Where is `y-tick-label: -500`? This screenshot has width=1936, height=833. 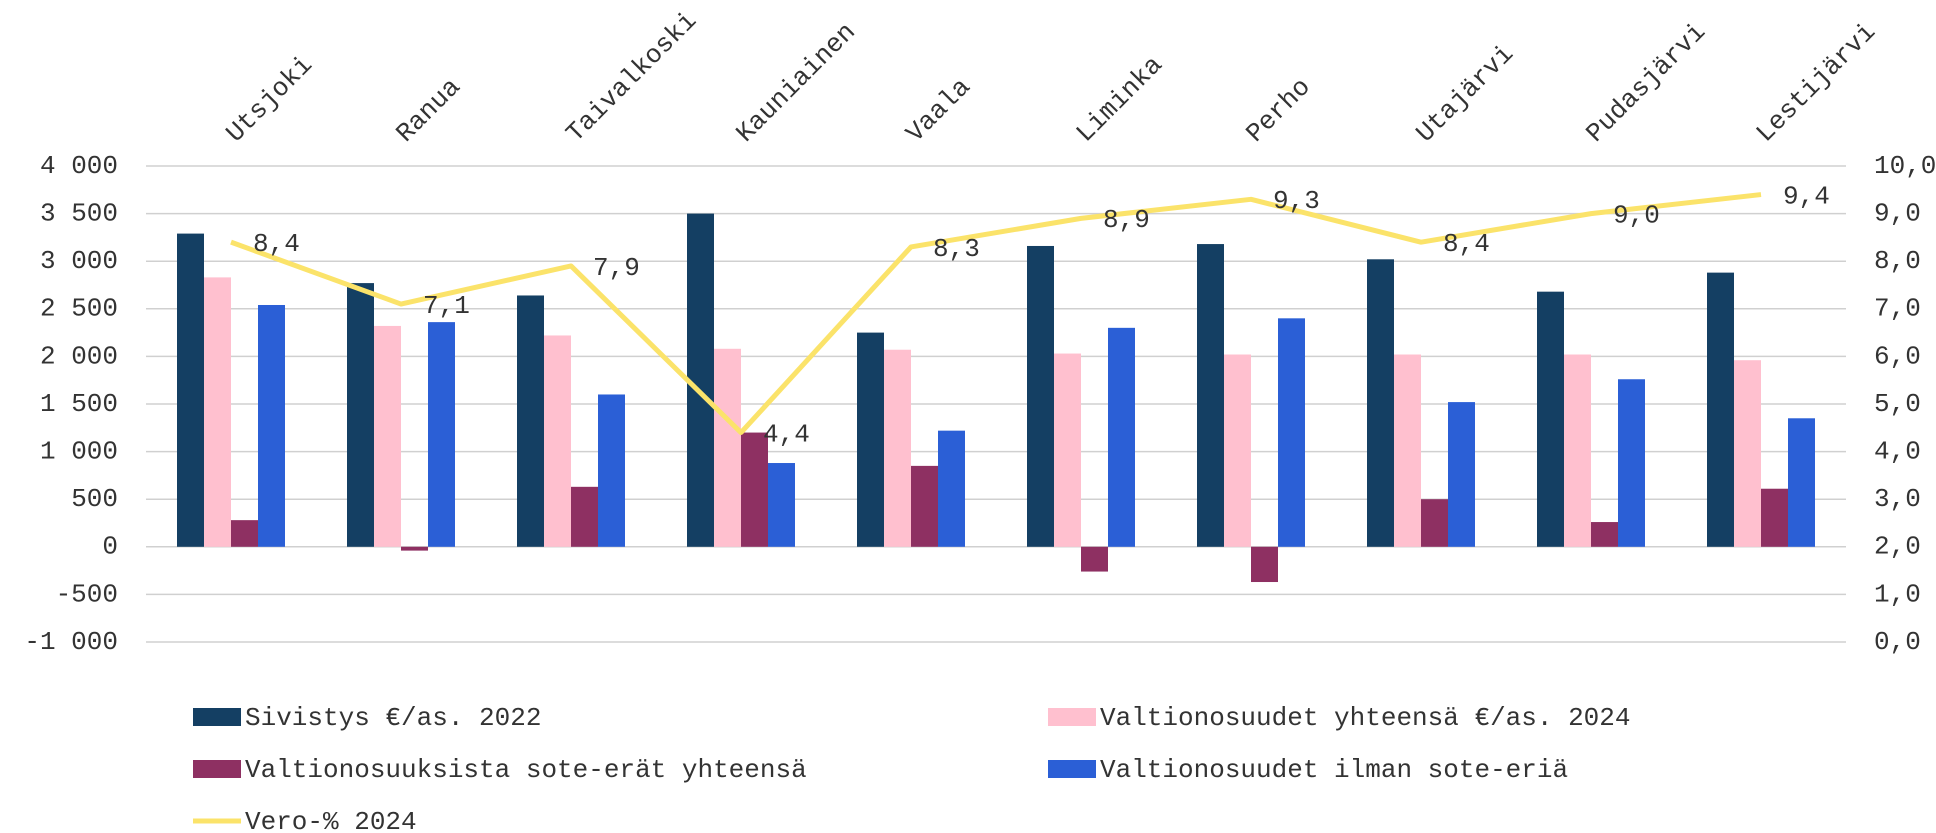 y-tick-label: -500 is located at coordinates (87, 594).